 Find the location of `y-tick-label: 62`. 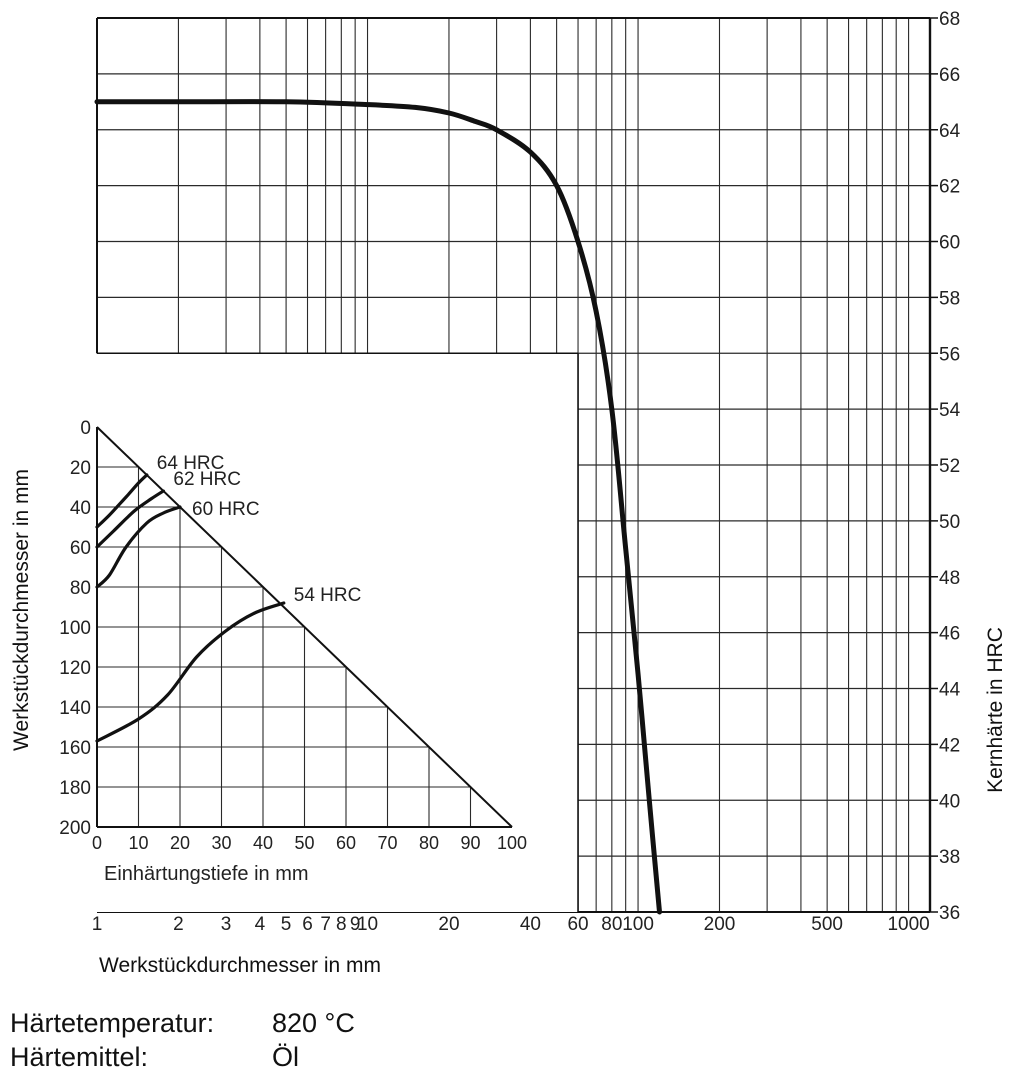

y-tick-label: 62 is located at coordinates (949, 187).